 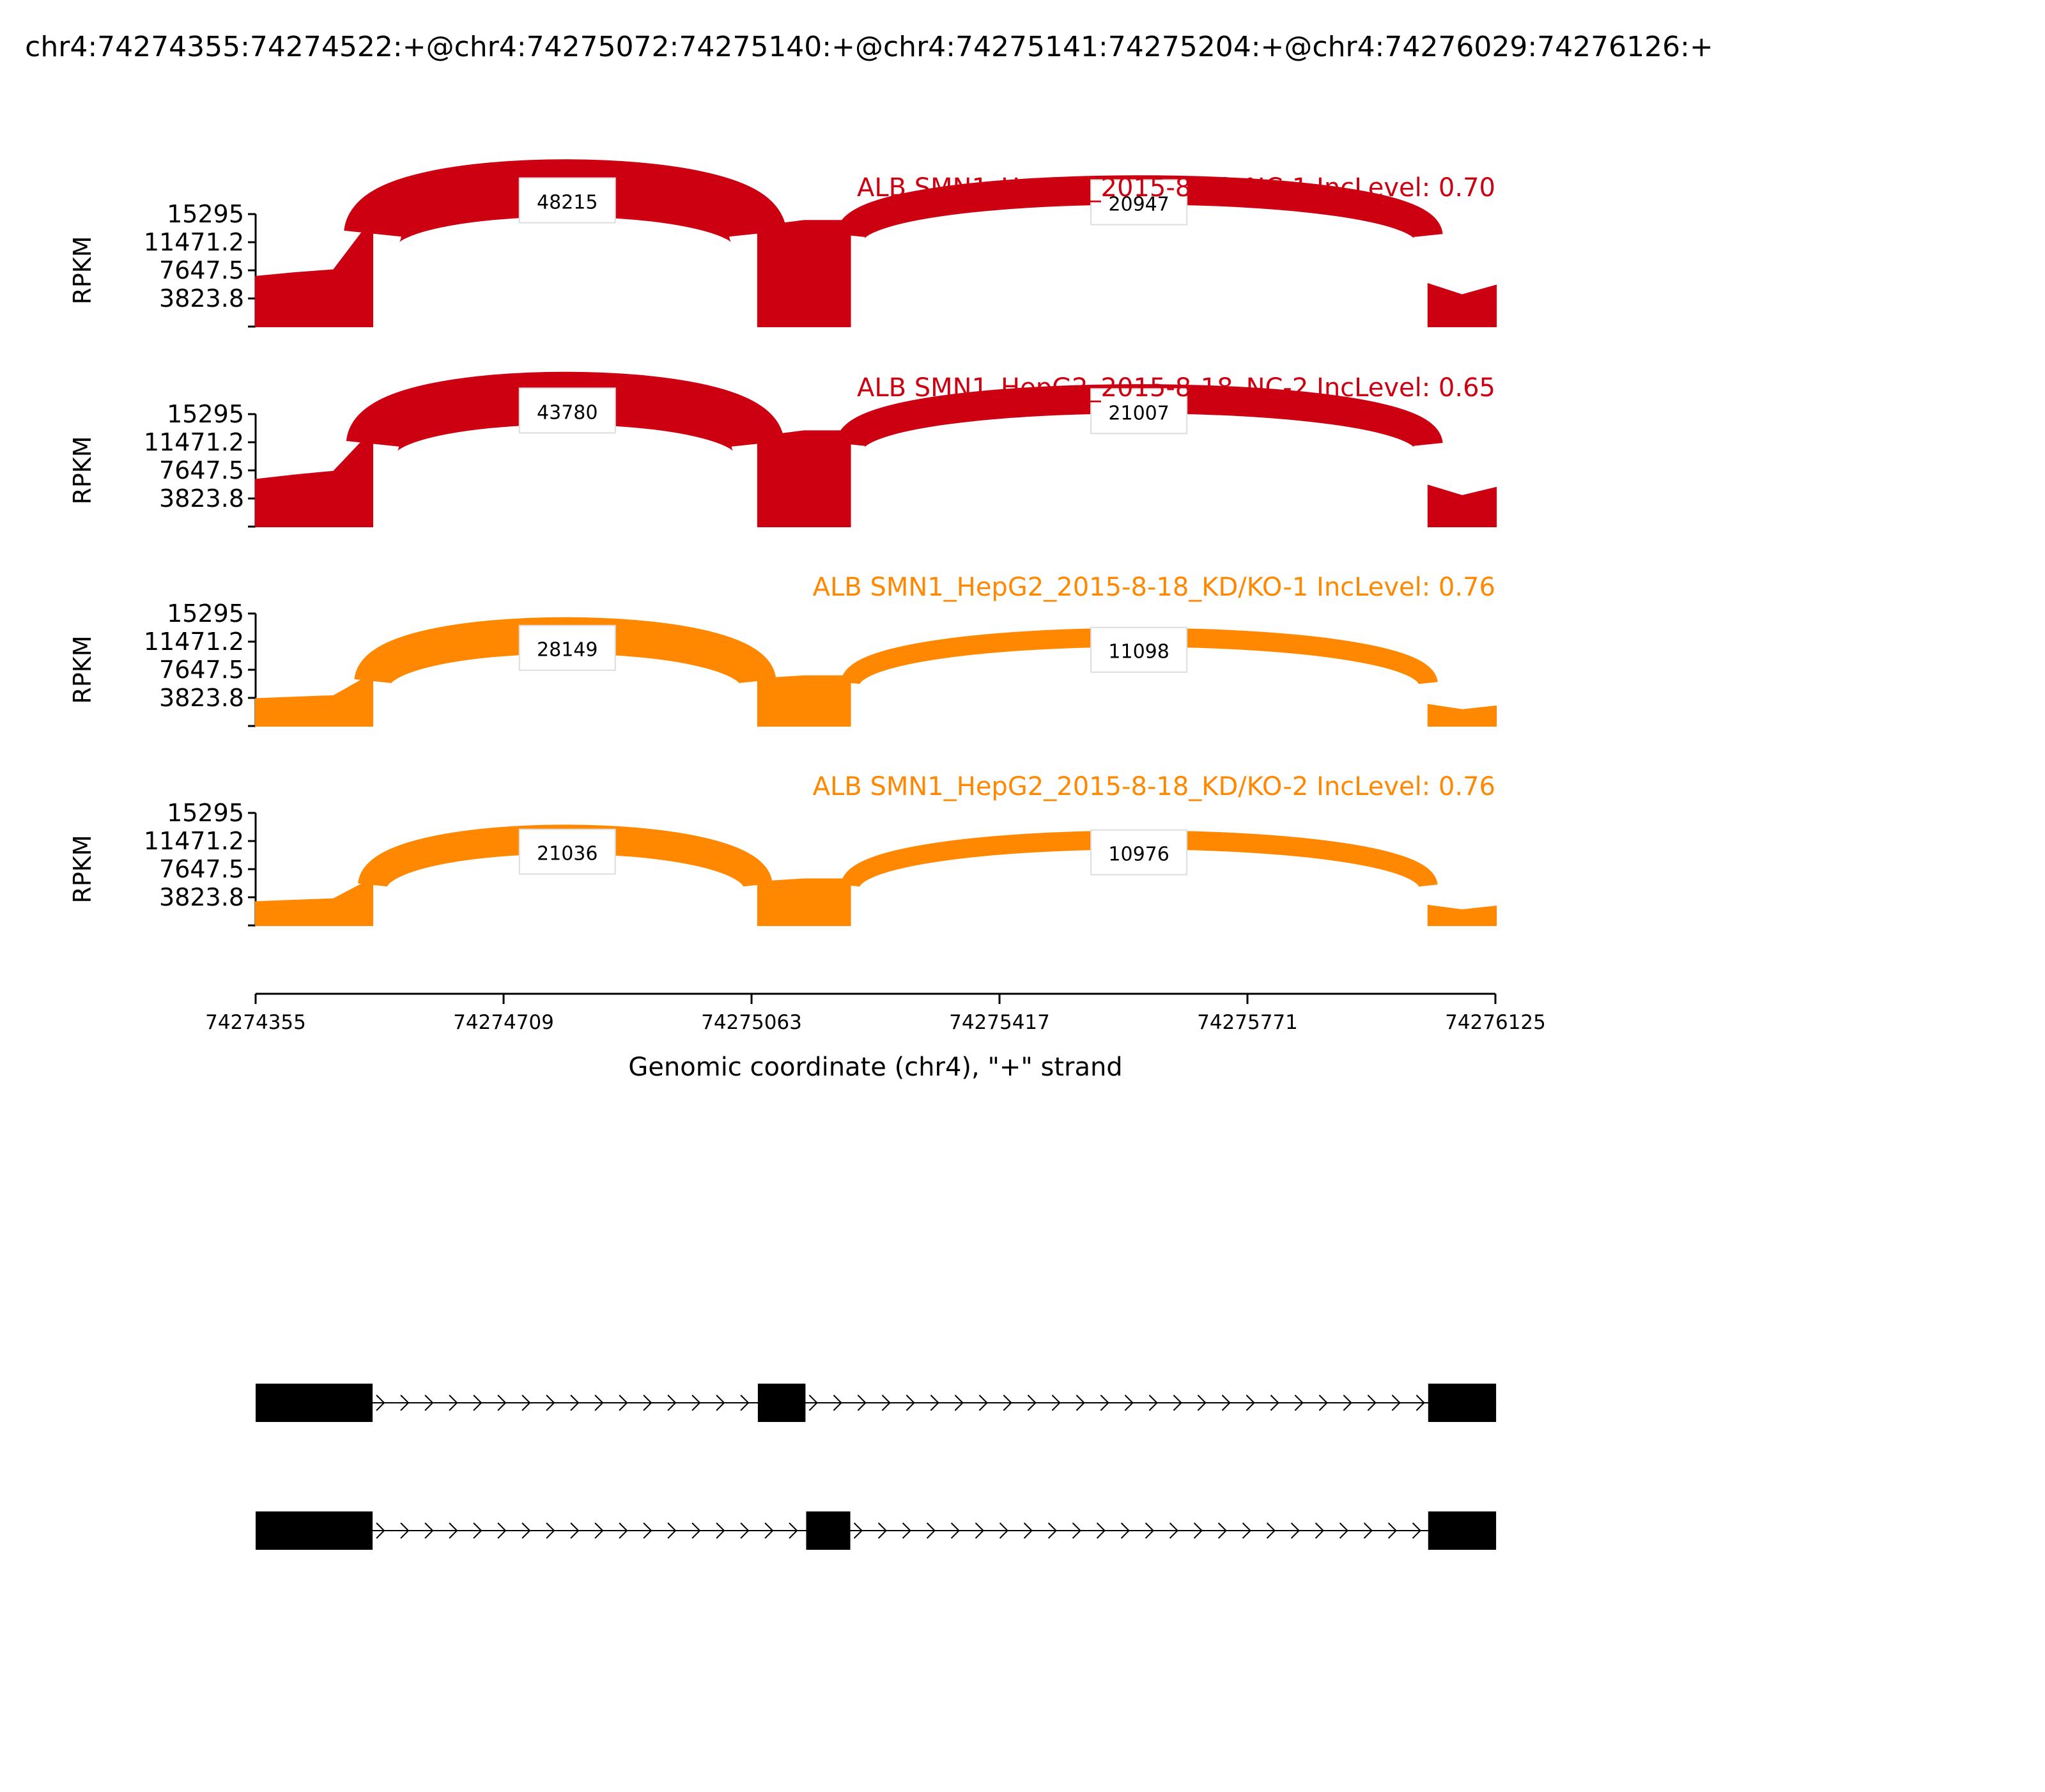 I want to click on x-tick-label: 74274709, so click(x=503, y=1022).